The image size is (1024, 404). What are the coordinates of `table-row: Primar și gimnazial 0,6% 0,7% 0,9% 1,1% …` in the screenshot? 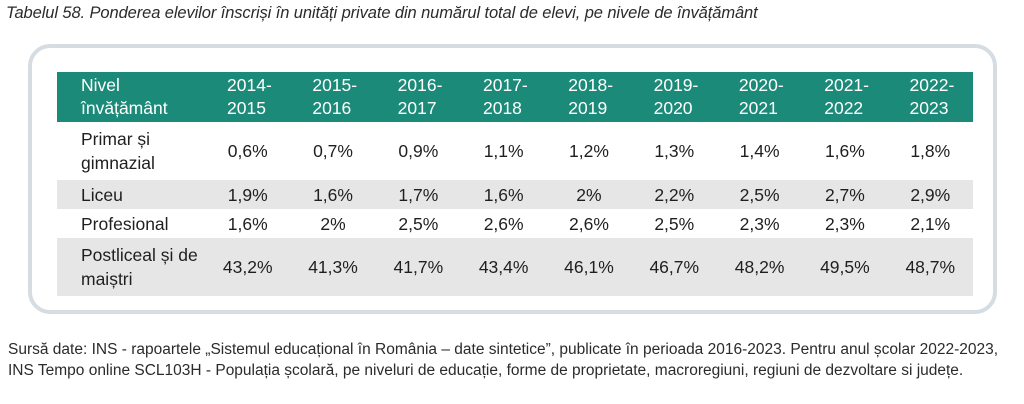 It's located at (515, 151).